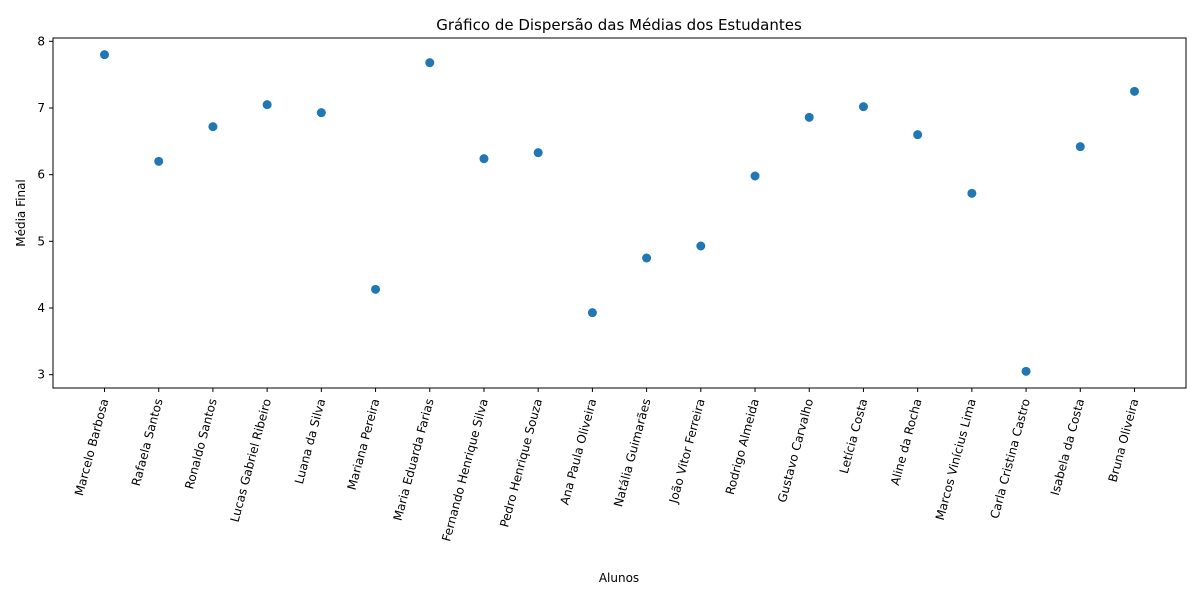 This screenshot has height=600, width=1200. Describe the element at coordinates (521, 463) in the screenshot. I see `x-tick-label: Pedro Henrique Souza` at that location.